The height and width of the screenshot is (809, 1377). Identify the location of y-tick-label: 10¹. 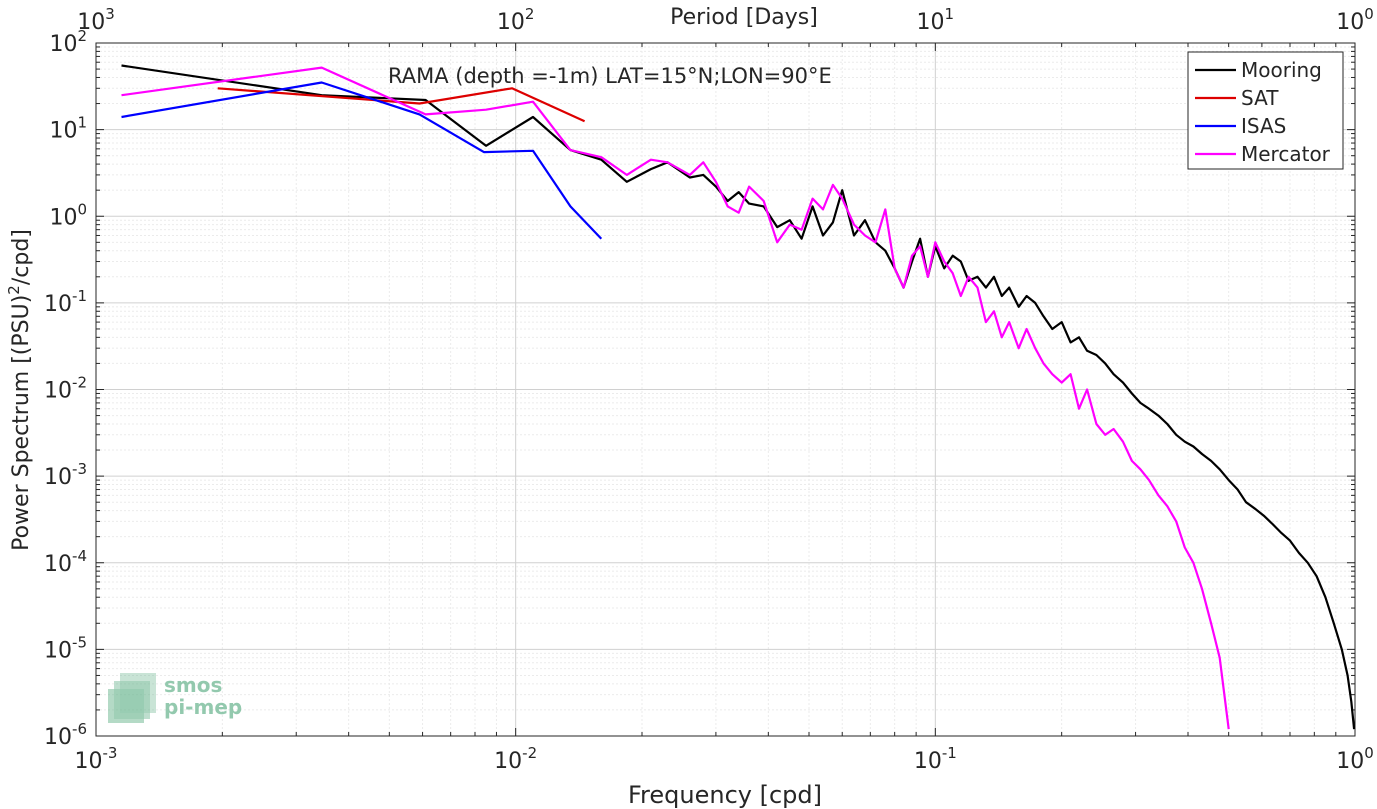
(68, 129).